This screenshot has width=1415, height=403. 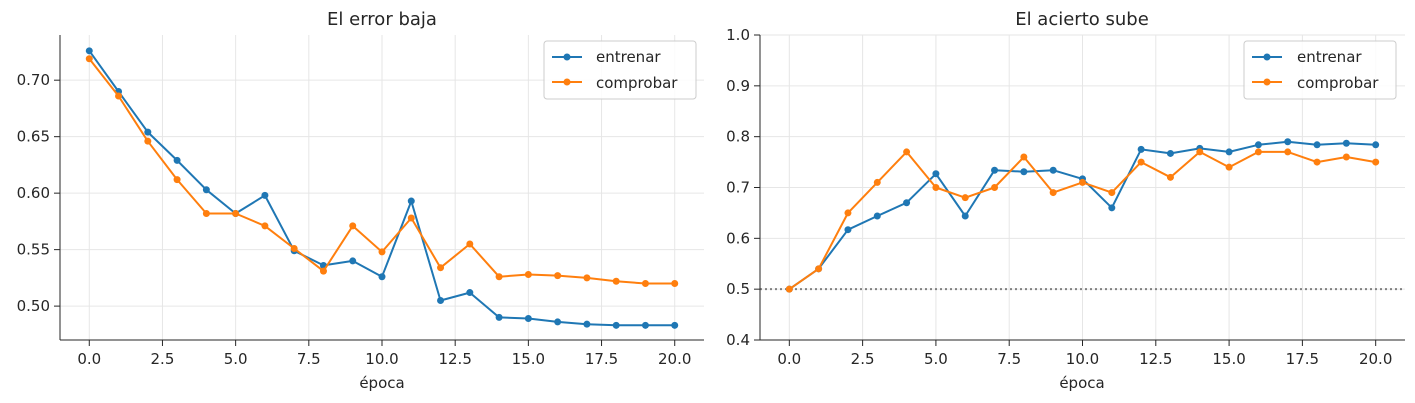 I want to click on x-tick-label: 0.0, so click(x=89, y=359).